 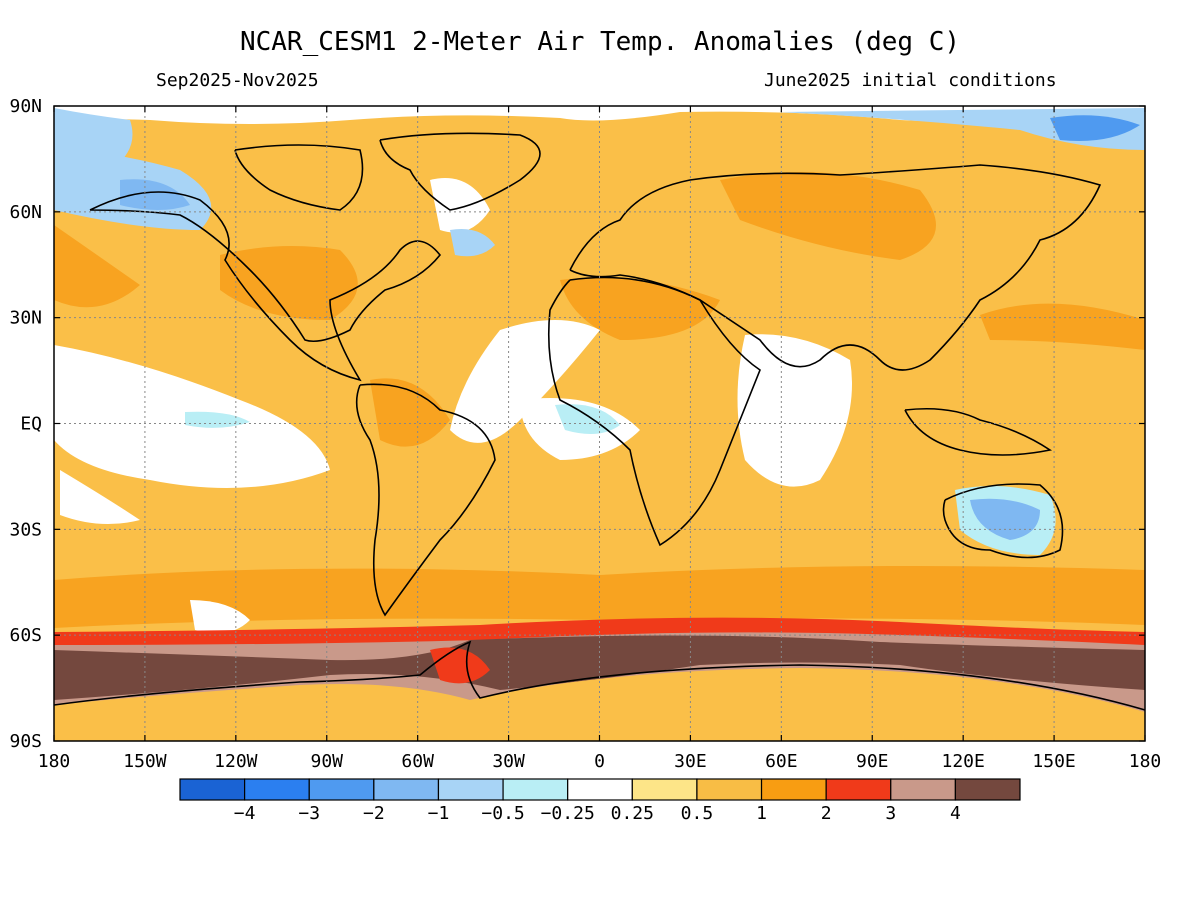 I want to click on colorbar-label: 2, so click(x=826, y=813).